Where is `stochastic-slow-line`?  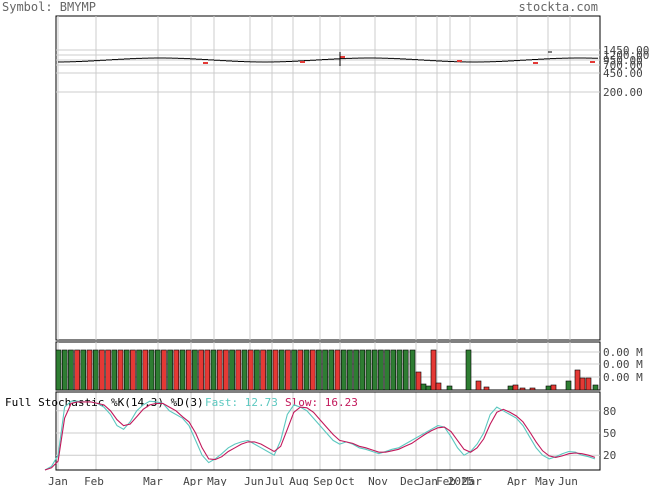
stochastic-slow-line is located at coordinates (320, 436).